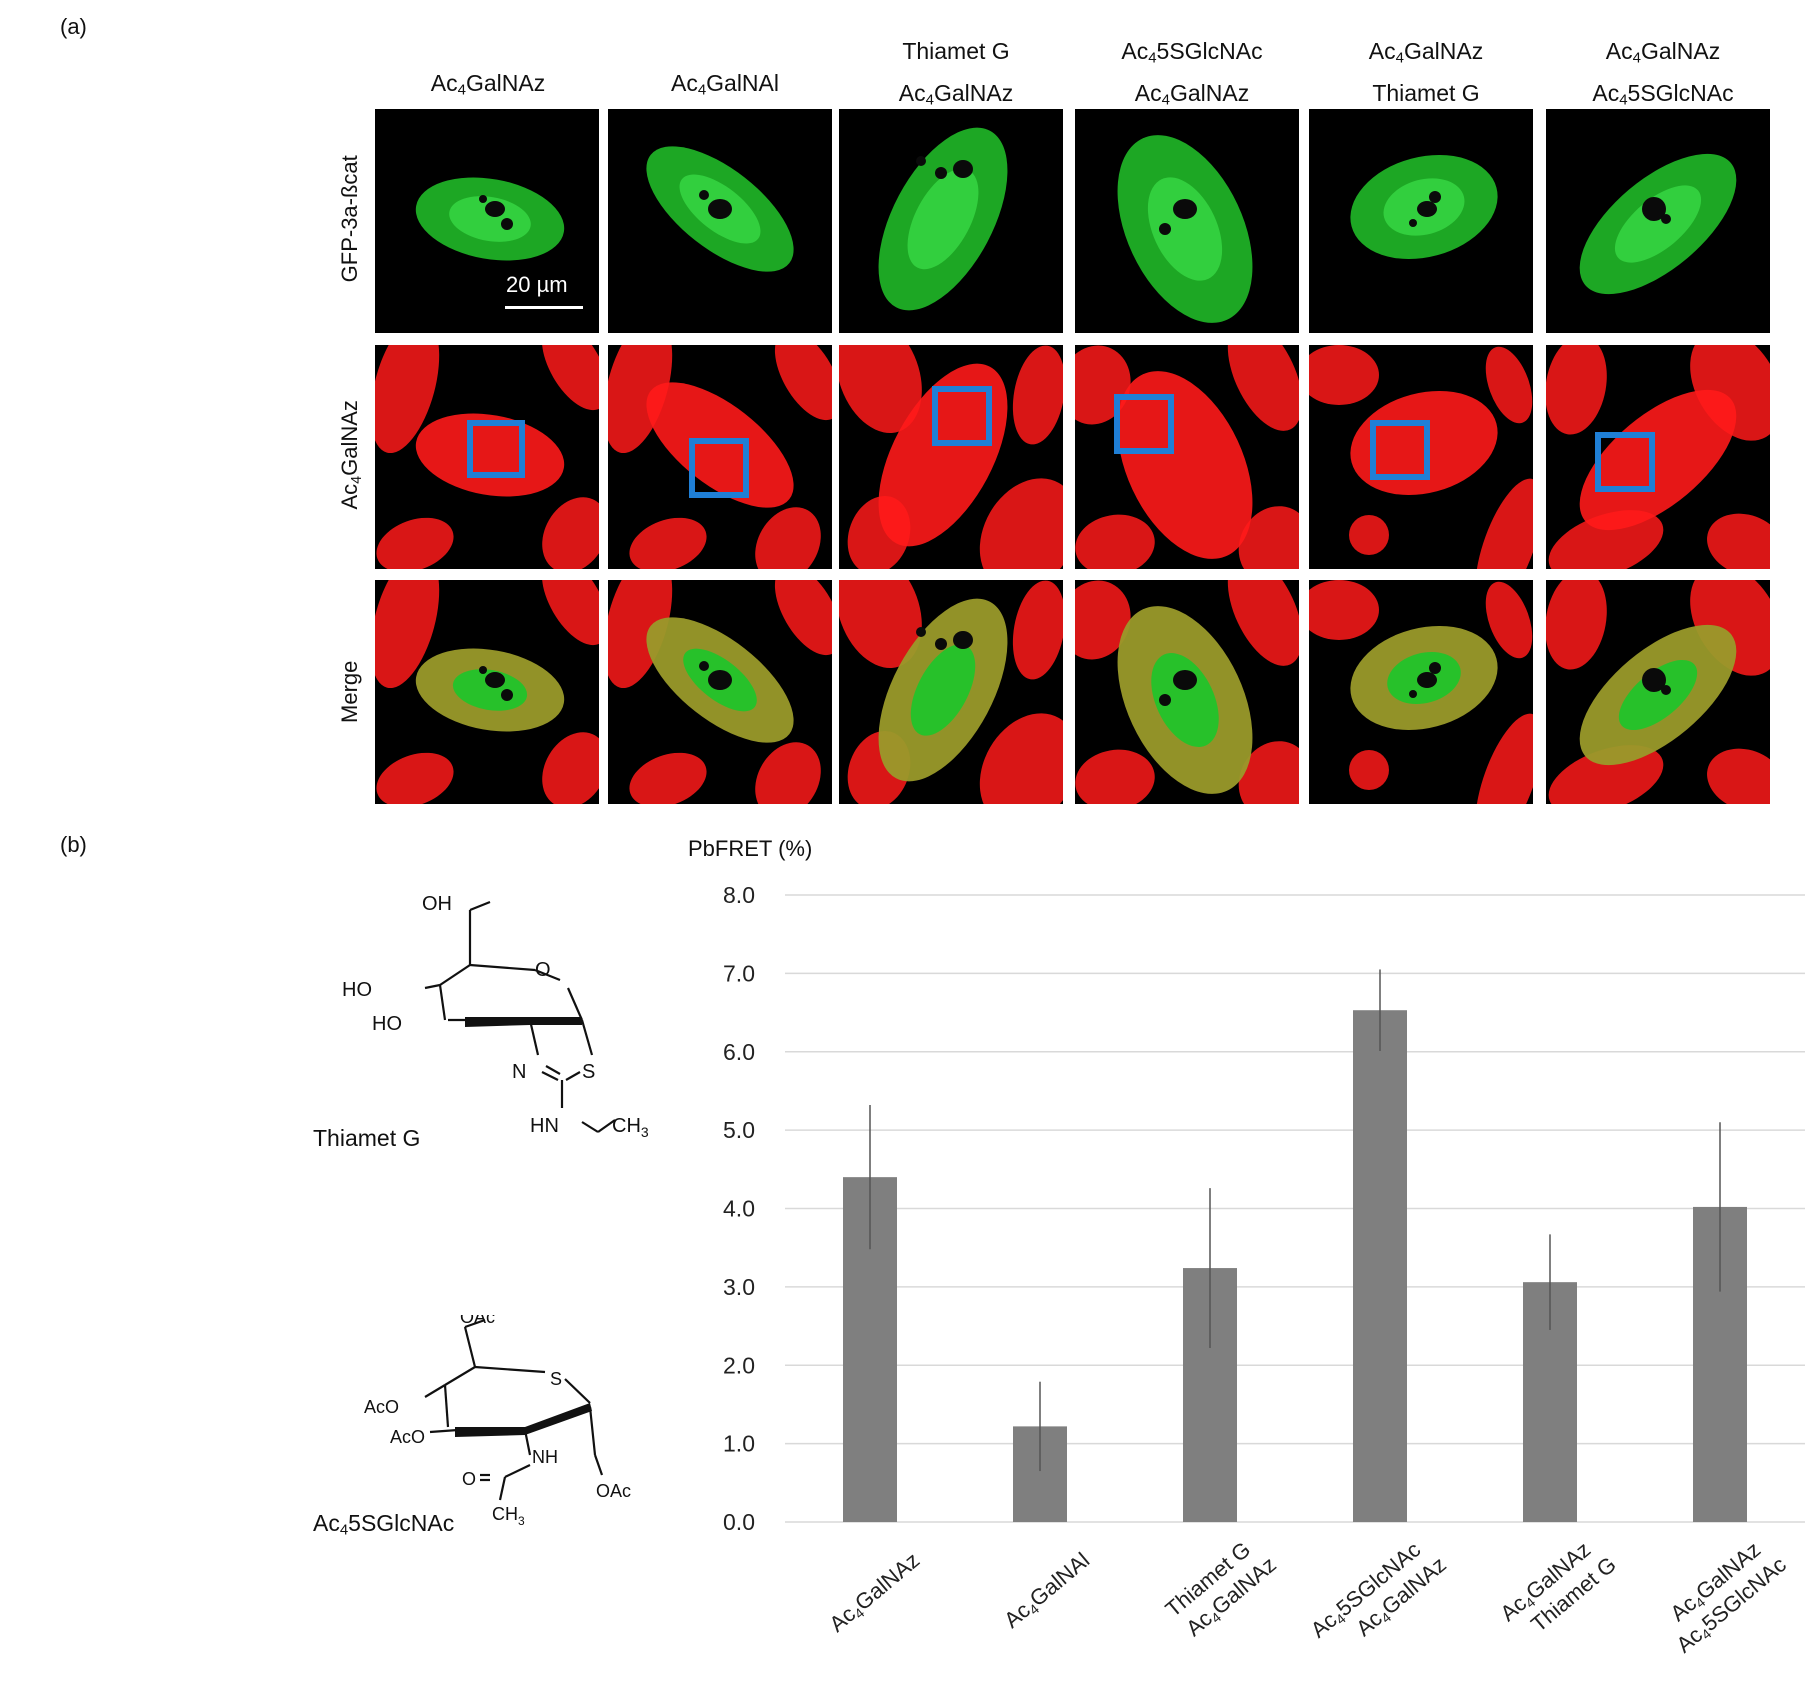  I want to click on y-tick-label: 0.0, so click(739, 1522).